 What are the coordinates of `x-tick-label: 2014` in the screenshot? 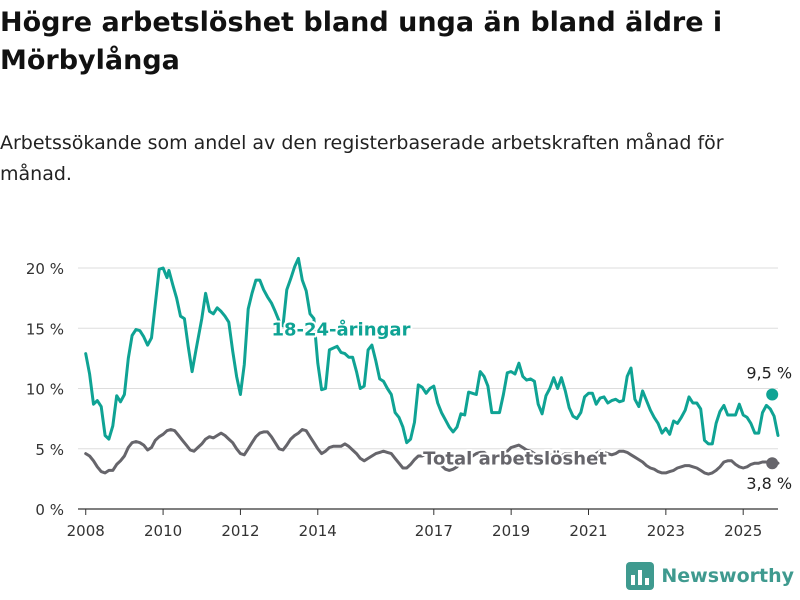 It's located at (318, 531).